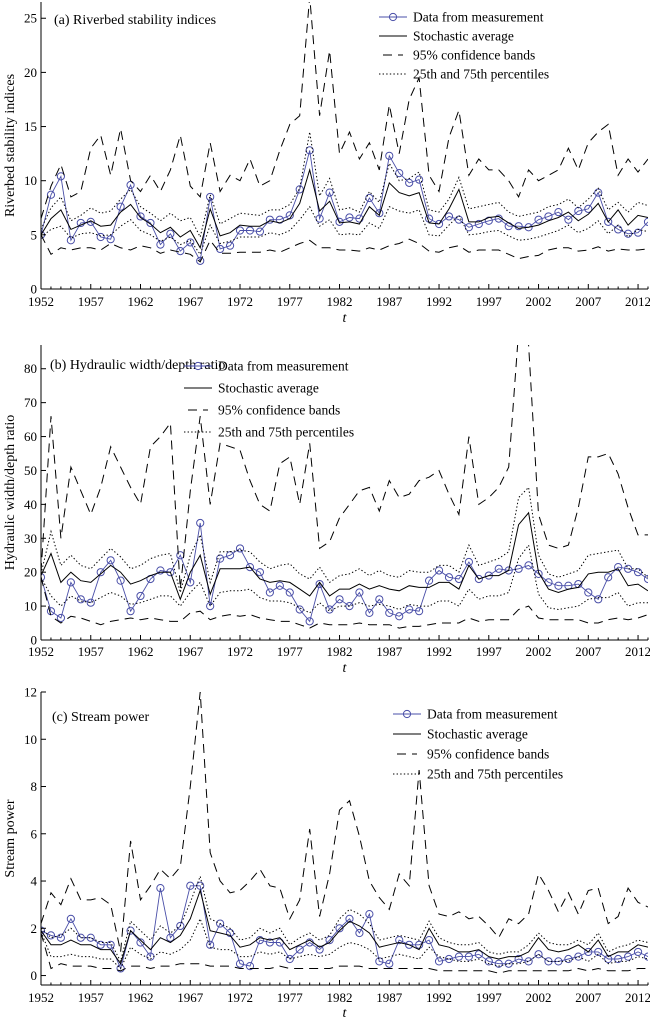  Describe the element at coordinates (30, 606) in the screenshot. I see `y-tick-label: 10` at that location.